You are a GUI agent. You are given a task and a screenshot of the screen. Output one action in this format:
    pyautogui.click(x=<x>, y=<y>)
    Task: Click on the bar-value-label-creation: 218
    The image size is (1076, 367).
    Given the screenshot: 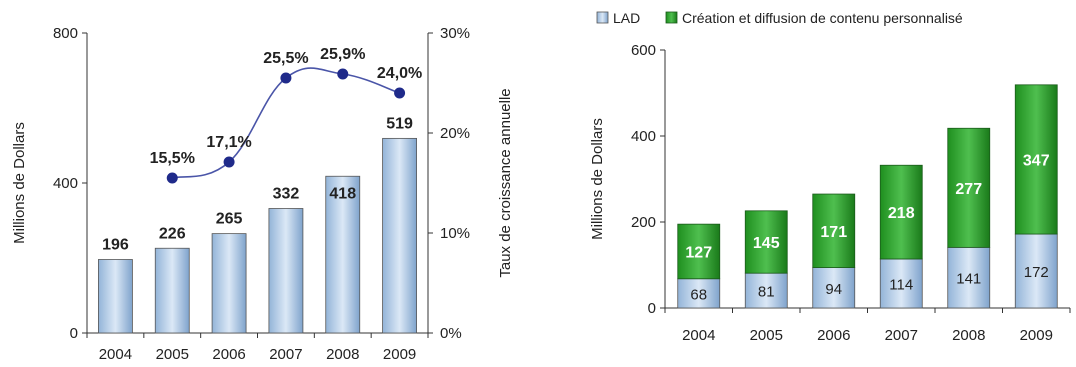 What is the action you would take?
    pyautogui.click(x=901, y=213)
    